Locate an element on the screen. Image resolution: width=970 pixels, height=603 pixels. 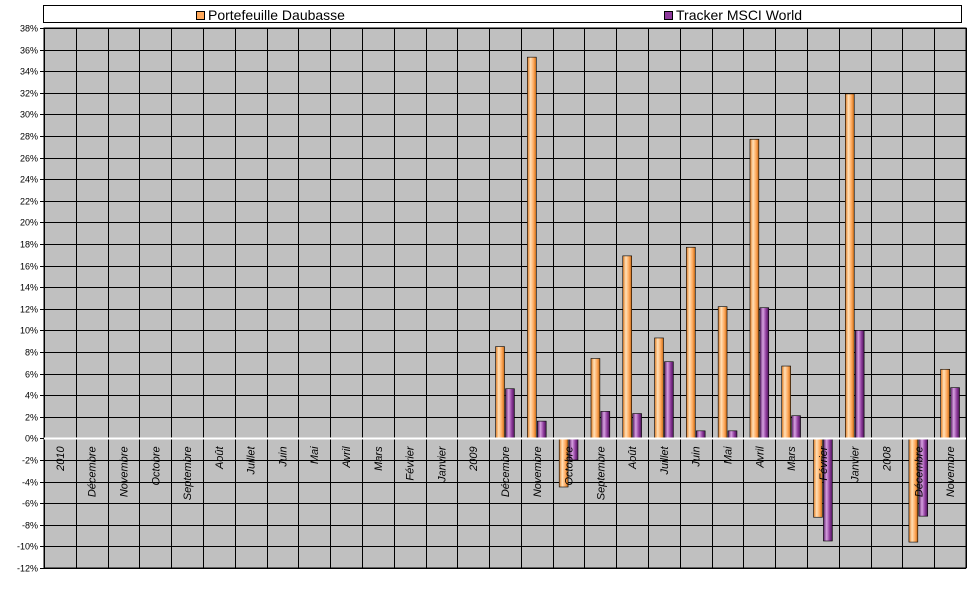
y-tick-label: -6% is located at coordinates (30, 504).